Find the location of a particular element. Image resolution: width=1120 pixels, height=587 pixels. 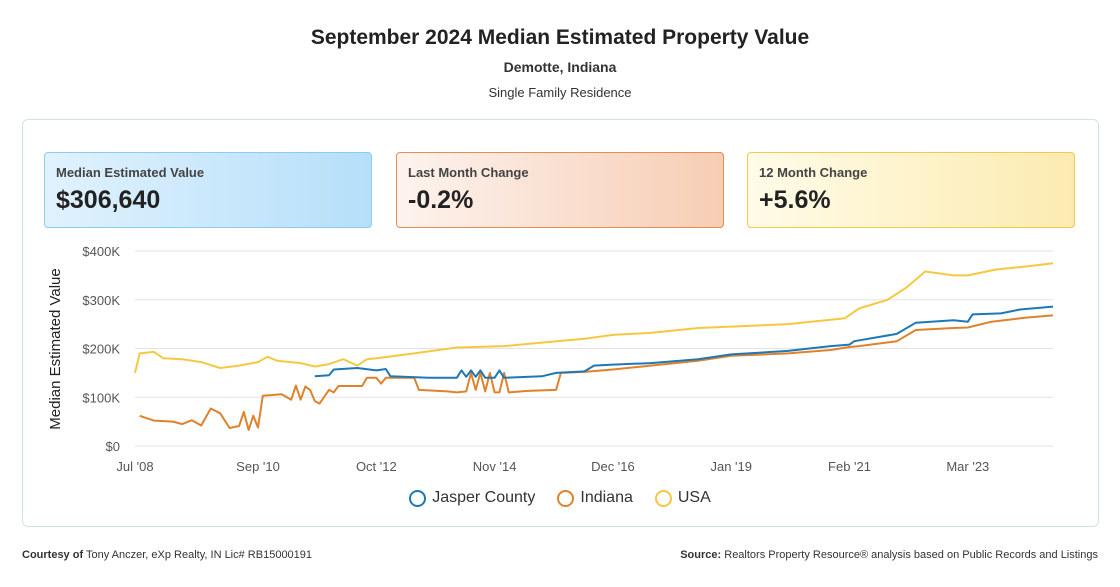

legend-label: Indiana is located at coordinates (606, 497).